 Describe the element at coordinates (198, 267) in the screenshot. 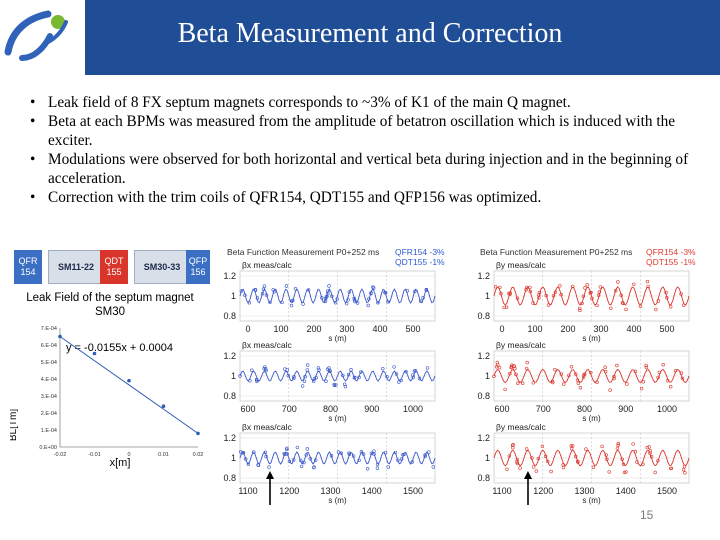

I see `magnet-qfp156: QFP 156` at that location.